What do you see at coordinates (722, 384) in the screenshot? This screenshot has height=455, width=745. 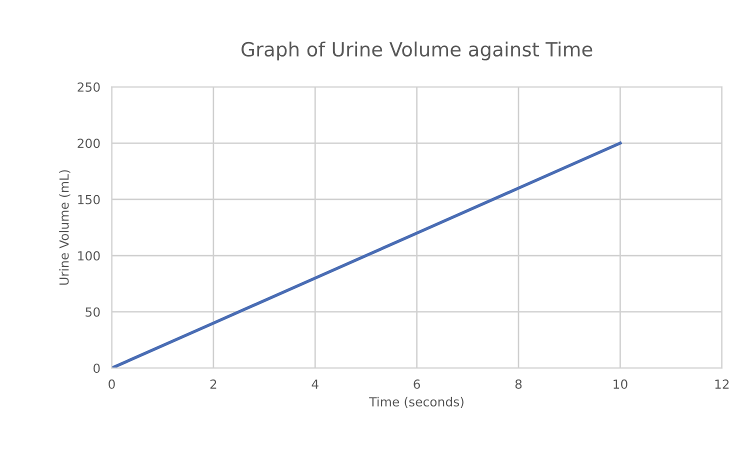 I see `x-tick-label: 12` at bounding box center [722, 384].